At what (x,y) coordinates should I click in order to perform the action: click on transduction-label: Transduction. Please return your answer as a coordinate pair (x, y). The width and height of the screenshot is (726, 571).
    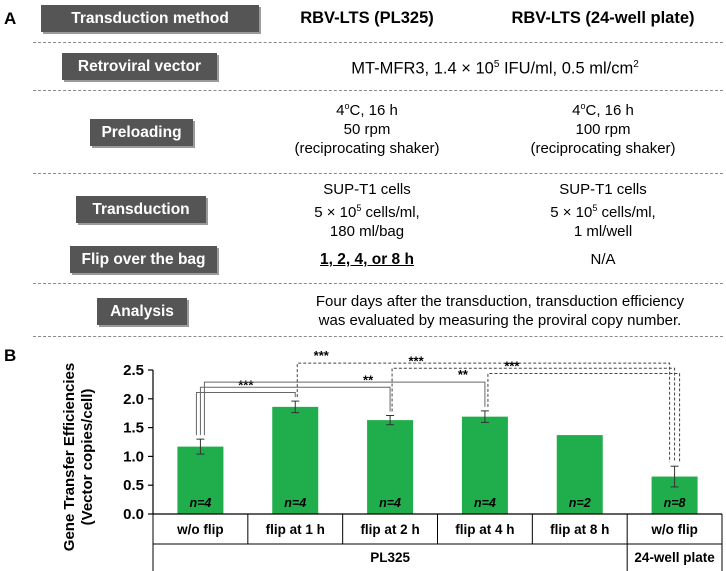
    Looking at the image, I should click on (141, 209).